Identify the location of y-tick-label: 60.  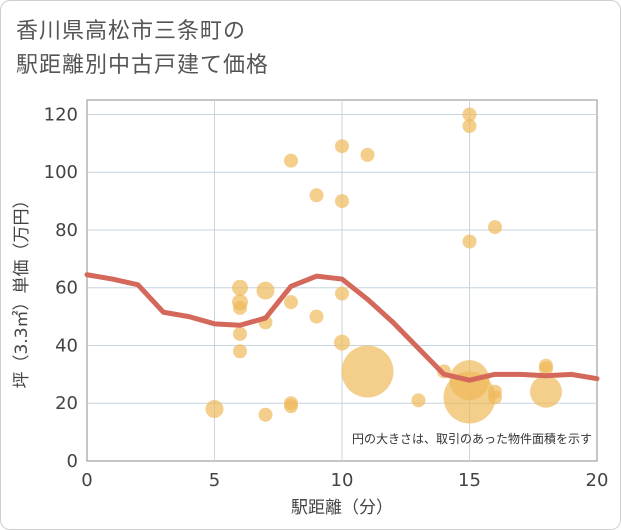
(66, 288).